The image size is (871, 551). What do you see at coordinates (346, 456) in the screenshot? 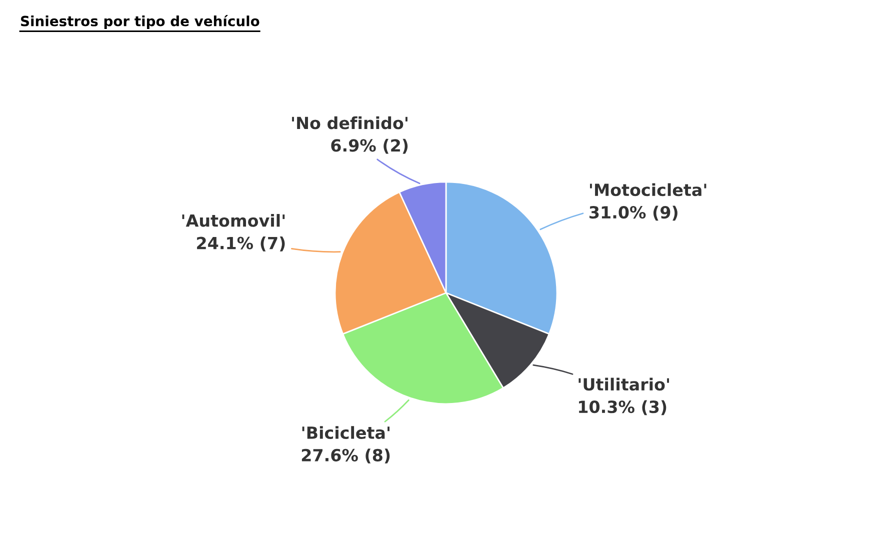
I see `data-label: 27.6% (8)` at bounding box center [346, 456].